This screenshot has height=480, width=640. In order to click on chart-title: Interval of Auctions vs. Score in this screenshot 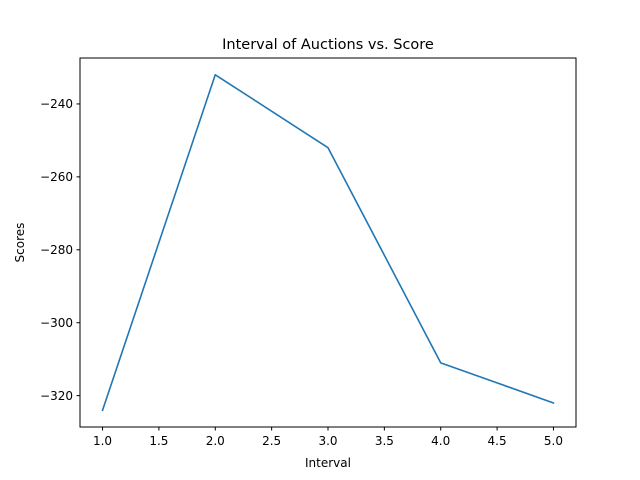, I will do `click(328, 45)`.